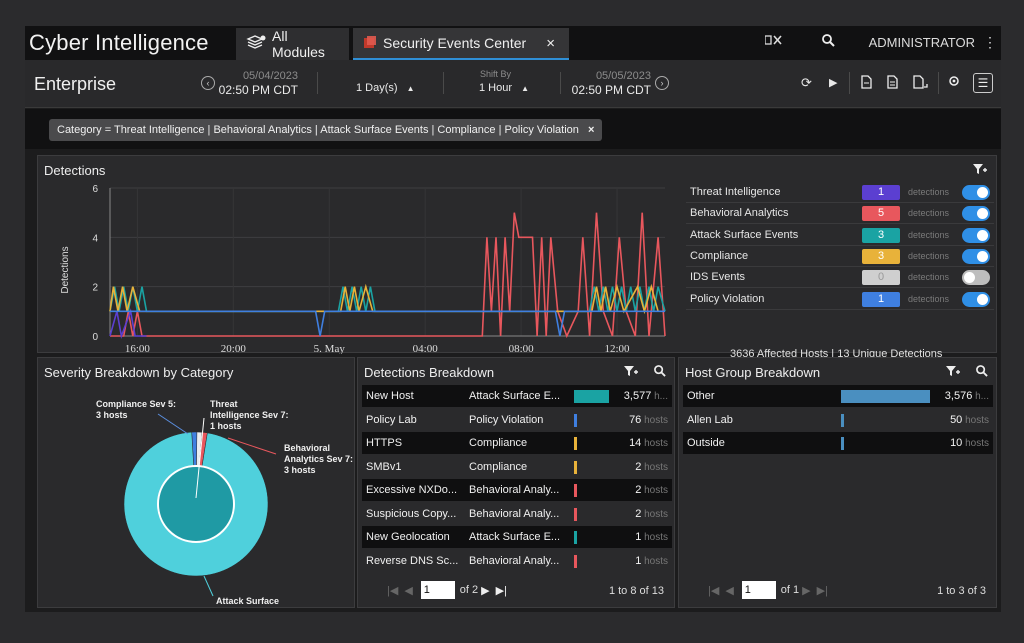 The image size is (1024, 643). What do you see at coordinates (385, 88) in the screenshot?
I see `range-select: 1 Day(s) ▲` at bounding box center [385, 88].